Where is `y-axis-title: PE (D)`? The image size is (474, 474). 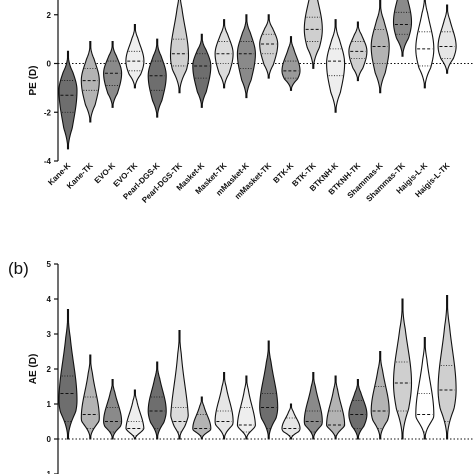 y-axis-title: PE (D) is located at coordinates (33, 81).